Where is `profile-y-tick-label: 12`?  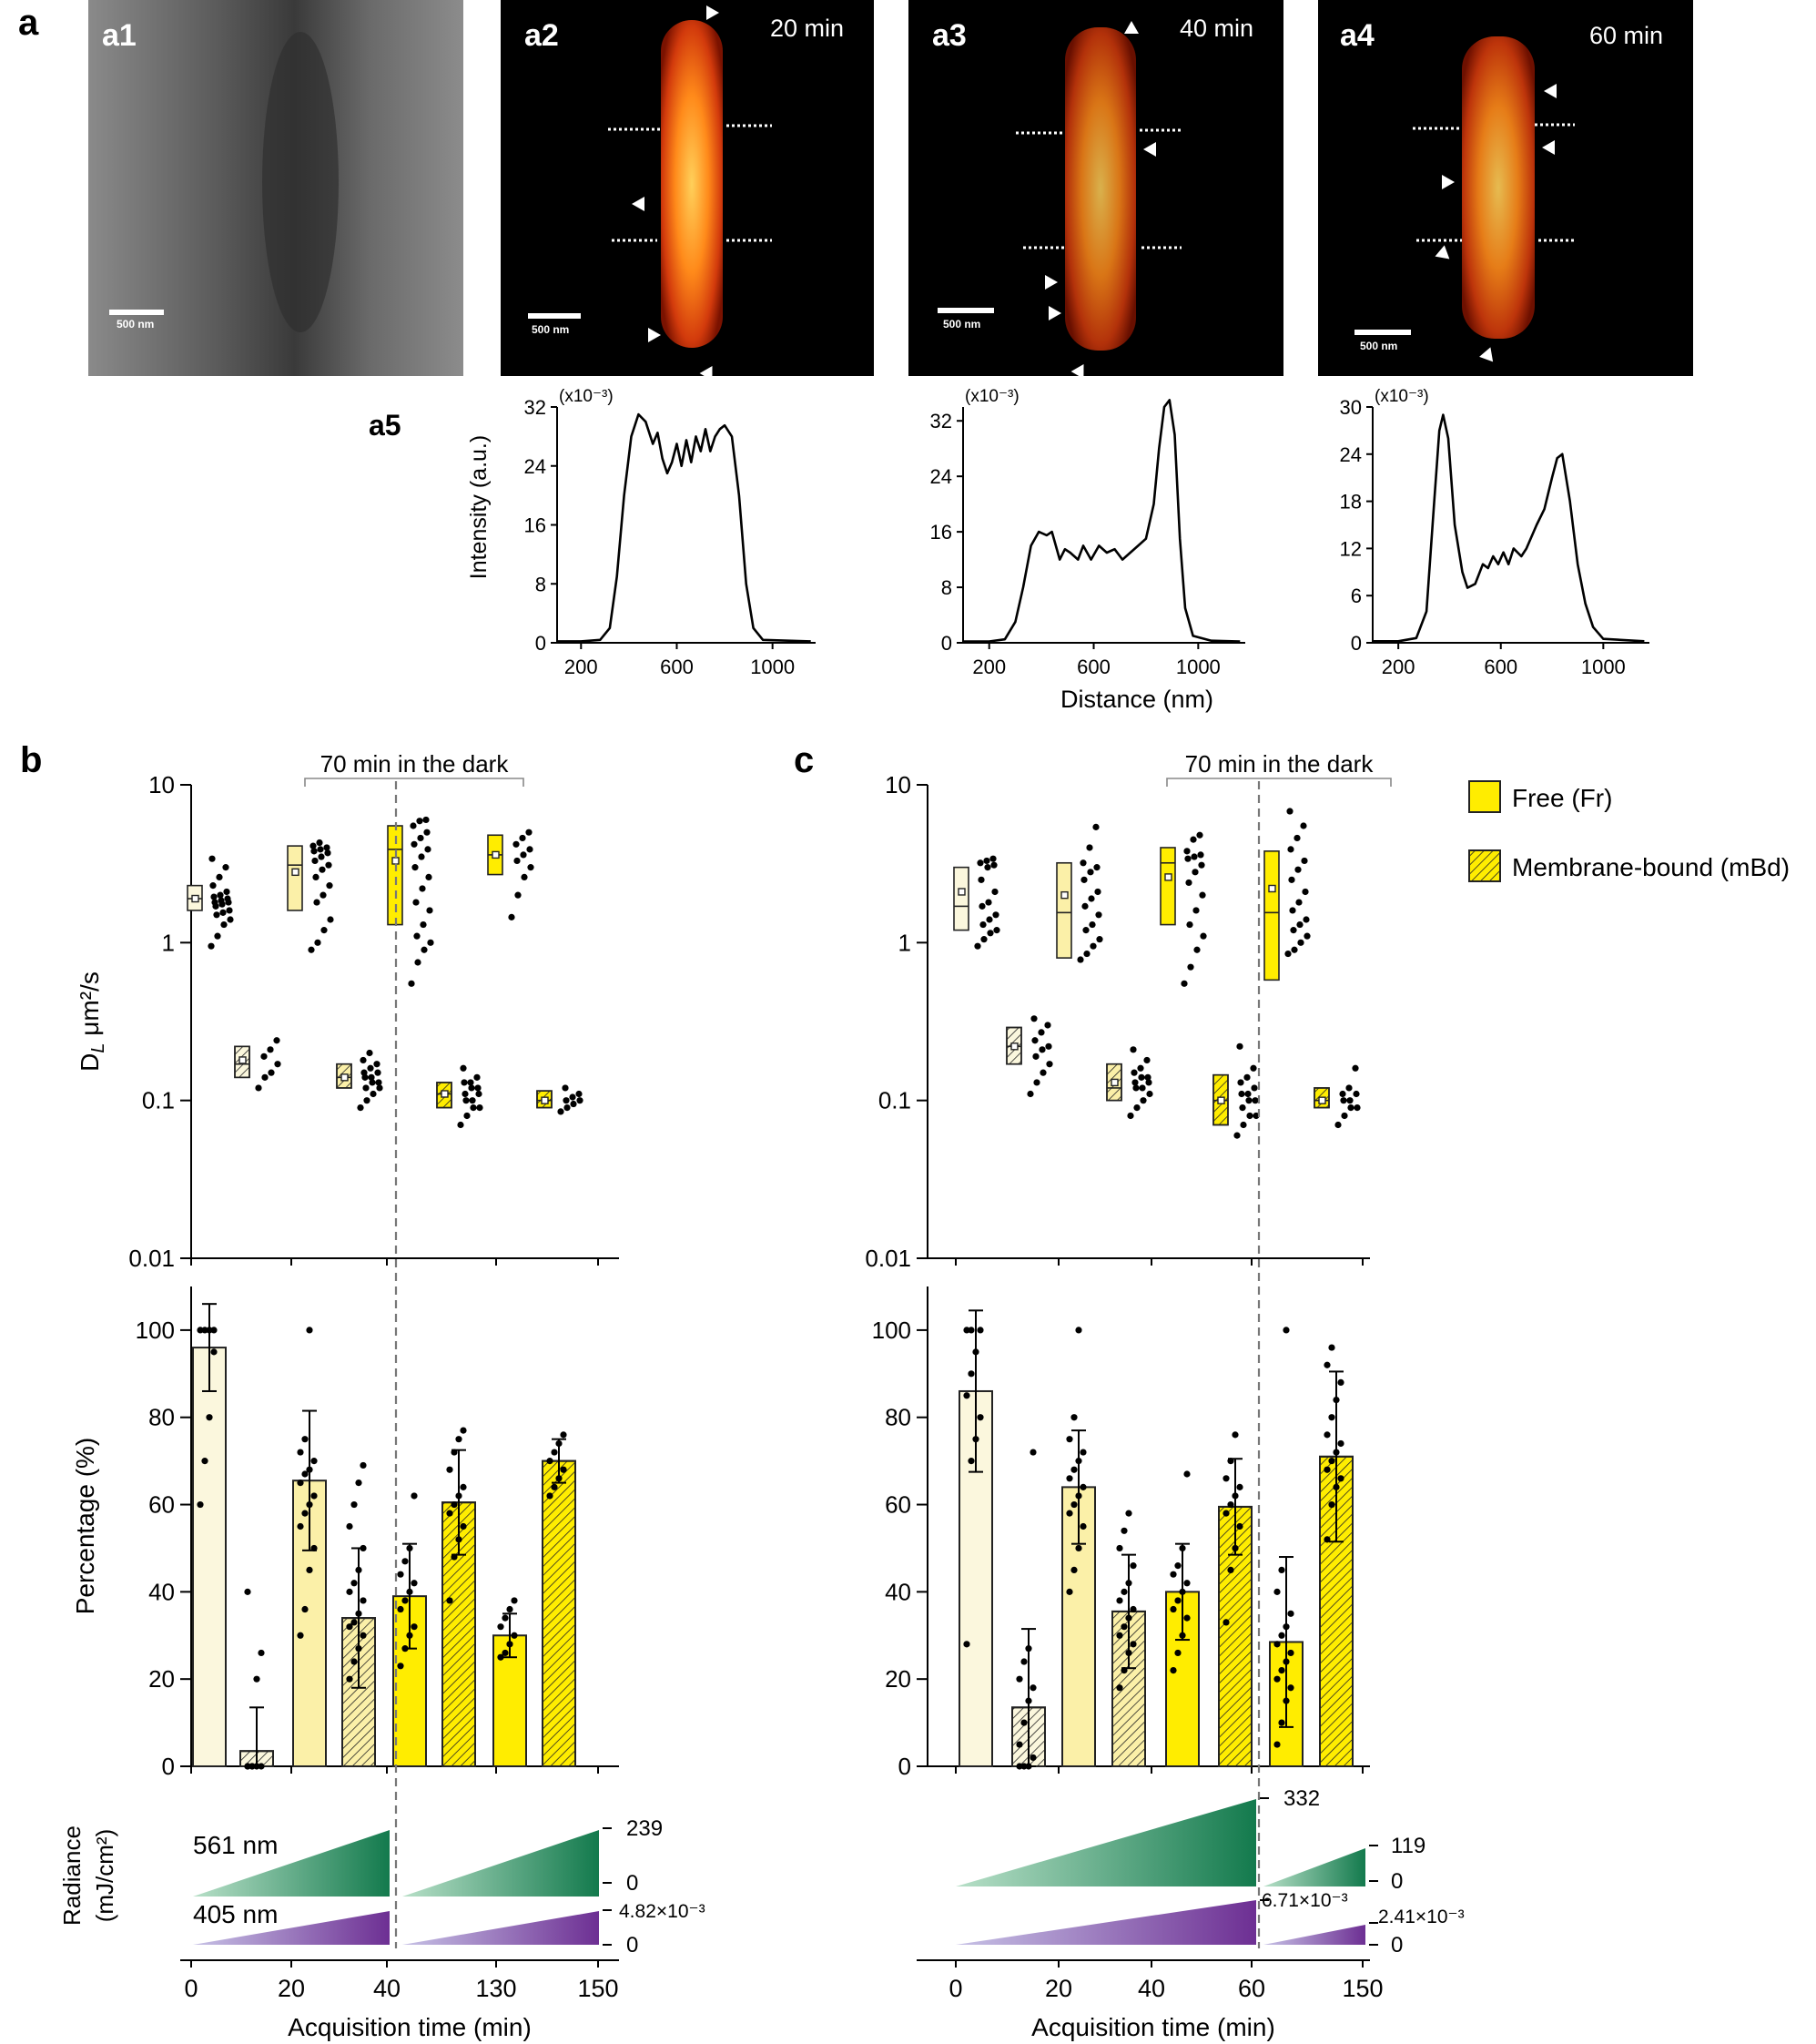
profile-y-tick-label: 12 is located at coordinates (1351, 548).